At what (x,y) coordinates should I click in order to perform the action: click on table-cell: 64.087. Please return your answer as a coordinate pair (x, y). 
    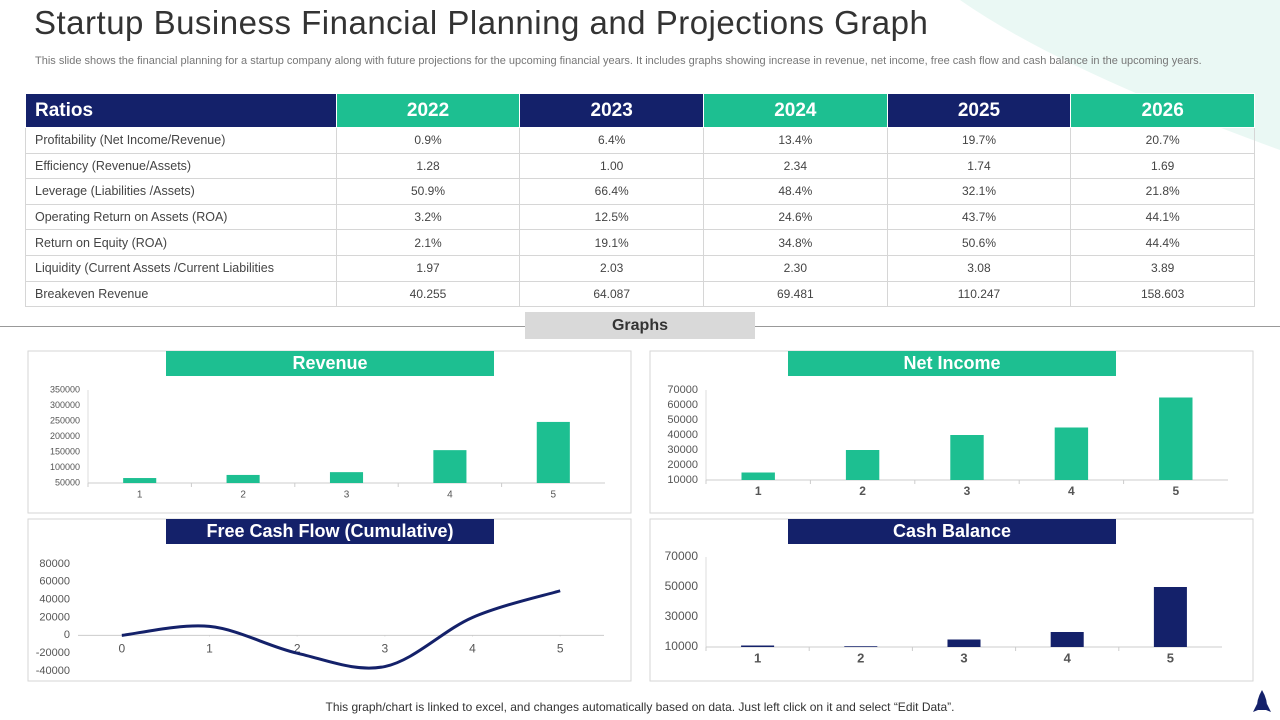
    Looking at the image, I should click on (611, 294).